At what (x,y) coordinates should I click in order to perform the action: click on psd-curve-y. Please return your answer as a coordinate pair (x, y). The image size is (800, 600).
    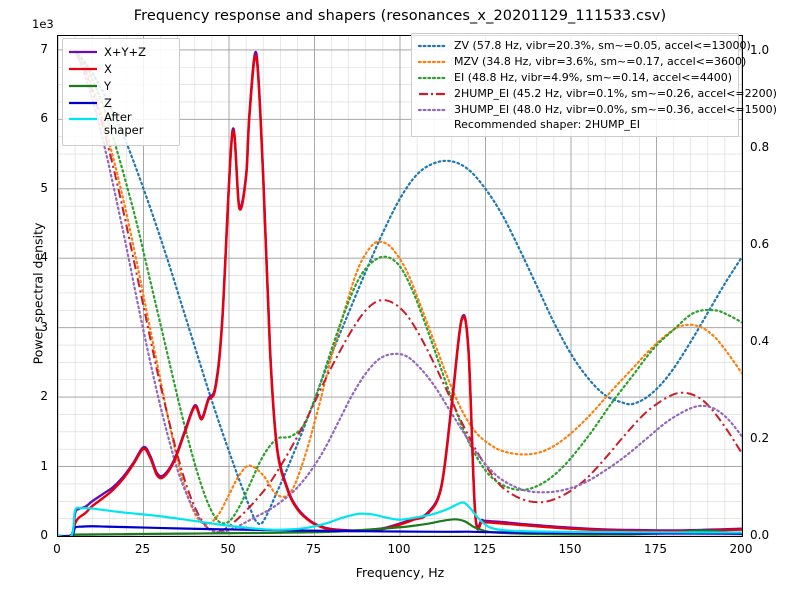
    Looking at the image, I should click on (400, 527).